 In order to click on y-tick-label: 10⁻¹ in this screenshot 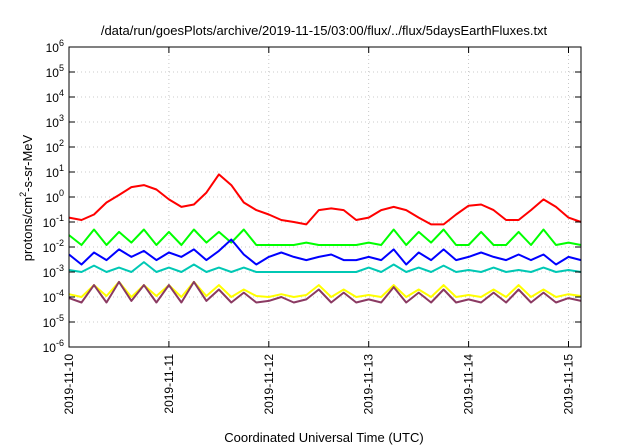, I will do `click(53, 221)`.